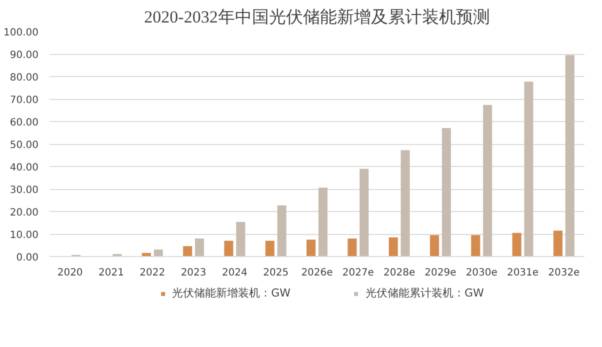 The height and width of the screenshot is (347, 602). Describe the element at coordinates (24, 78) in the screenshot. I see `y-tick-label: 80.00` at that location.